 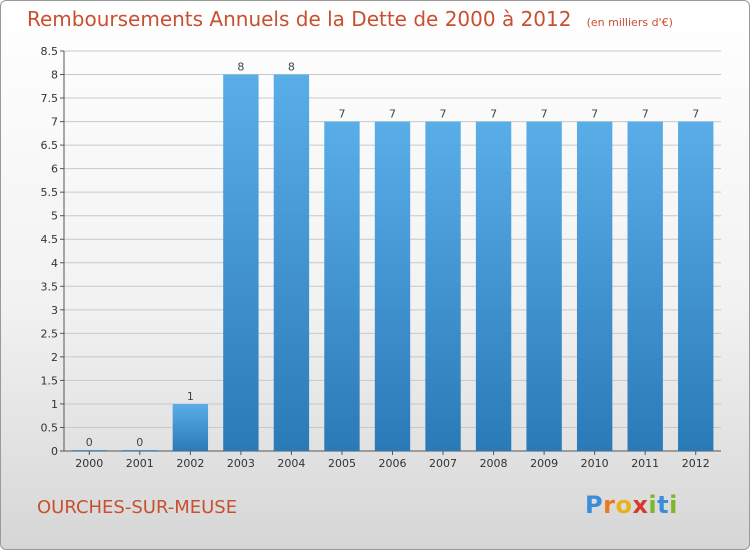 I want to click on x-tick-label: 2009, so click(x=544, y=463).